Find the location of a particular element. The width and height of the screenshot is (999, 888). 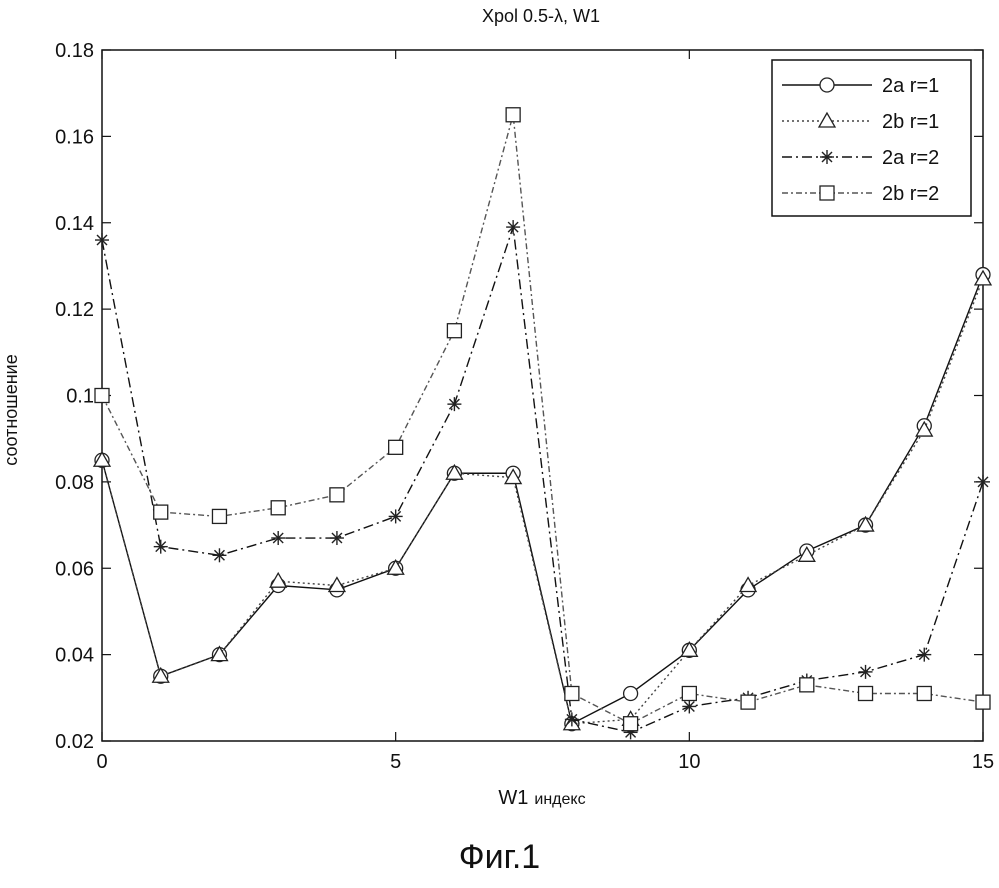

y-tick-label: 0.08 is located at coordinates (74, 483).